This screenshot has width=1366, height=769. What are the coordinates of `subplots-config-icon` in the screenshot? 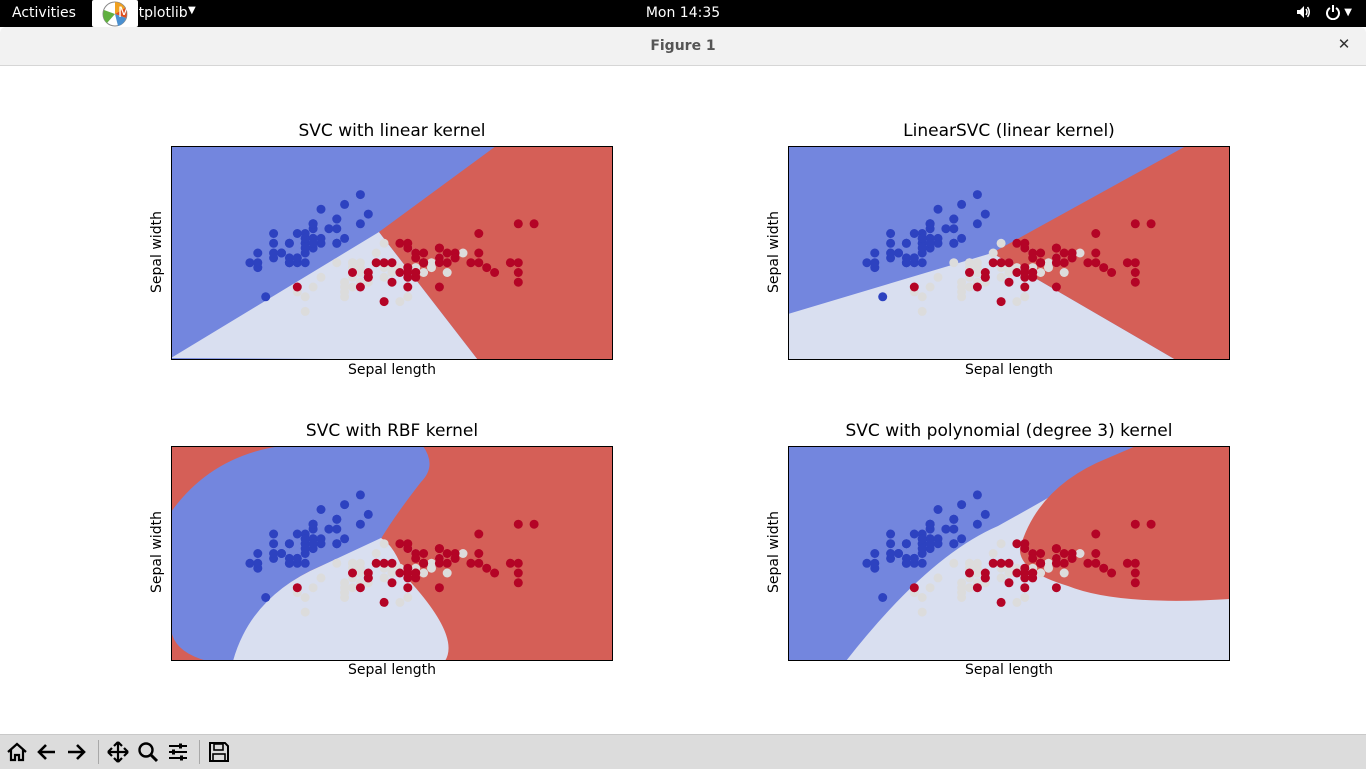 It's located at (178, 752).